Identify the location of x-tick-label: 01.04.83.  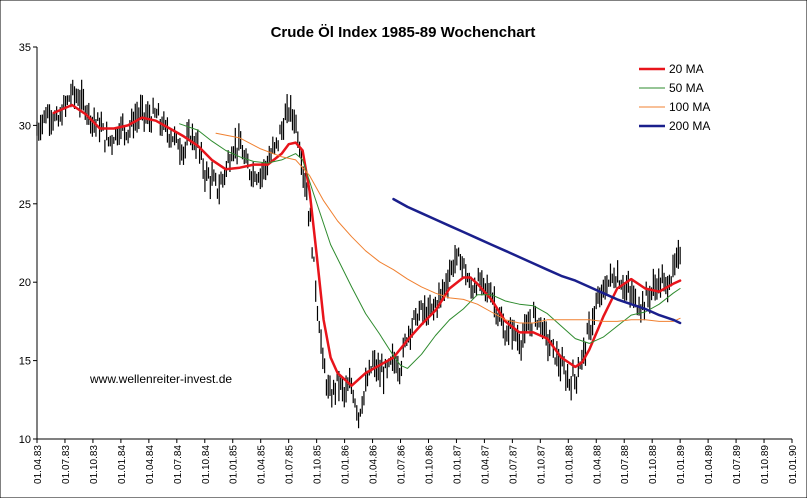
(38, 464).